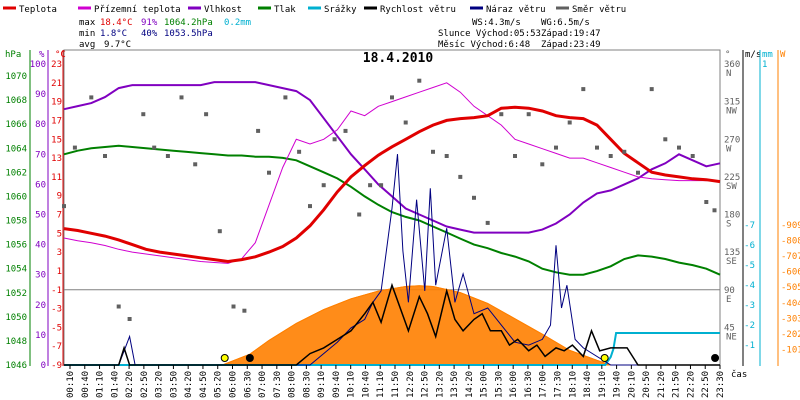  Describe the element at coordinates (790, 304) in the screenshot. I see `w-tick-label: -404` at that location.